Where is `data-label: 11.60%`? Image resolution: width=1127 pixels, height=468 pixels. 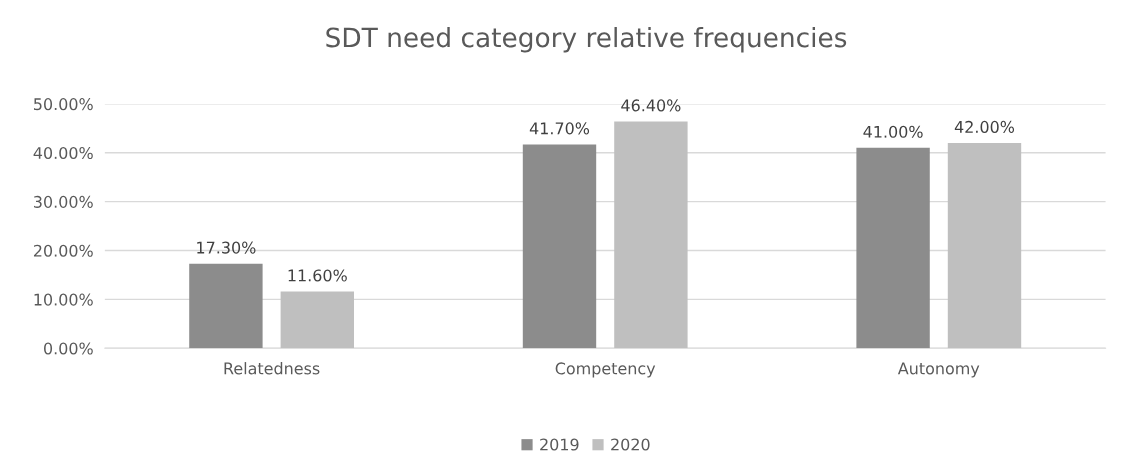 data-label: 11.60% is located at coordinates (317, 275).